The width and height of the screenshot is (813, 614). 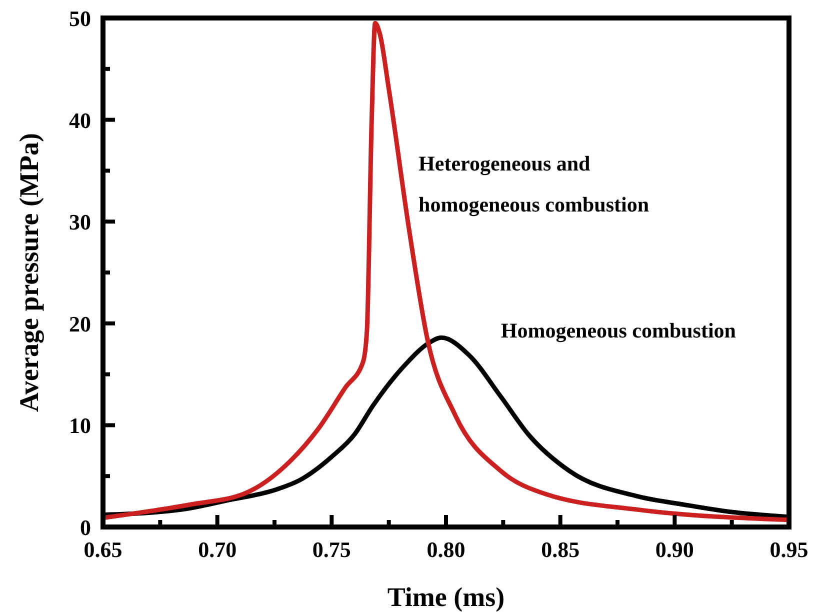 I want to click on series-label: Heterogeneous and homogeneous combustion, so click(x=534, y=184).